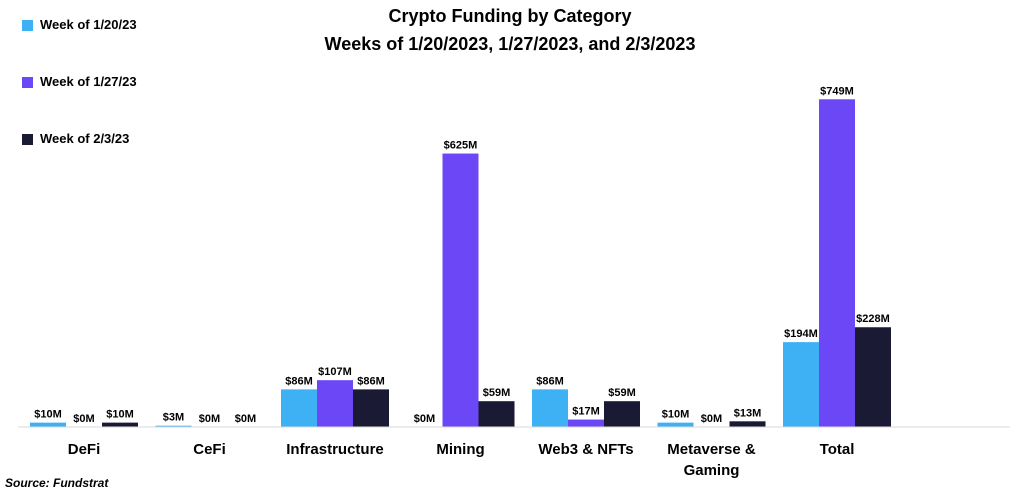 Image resolution: width=1024 pixels, height=495 pixels. What do you see at coordinates (299, 381) in the screenshot?
I see `data-label-2-0: $86M` at bounding box center [299, 381].